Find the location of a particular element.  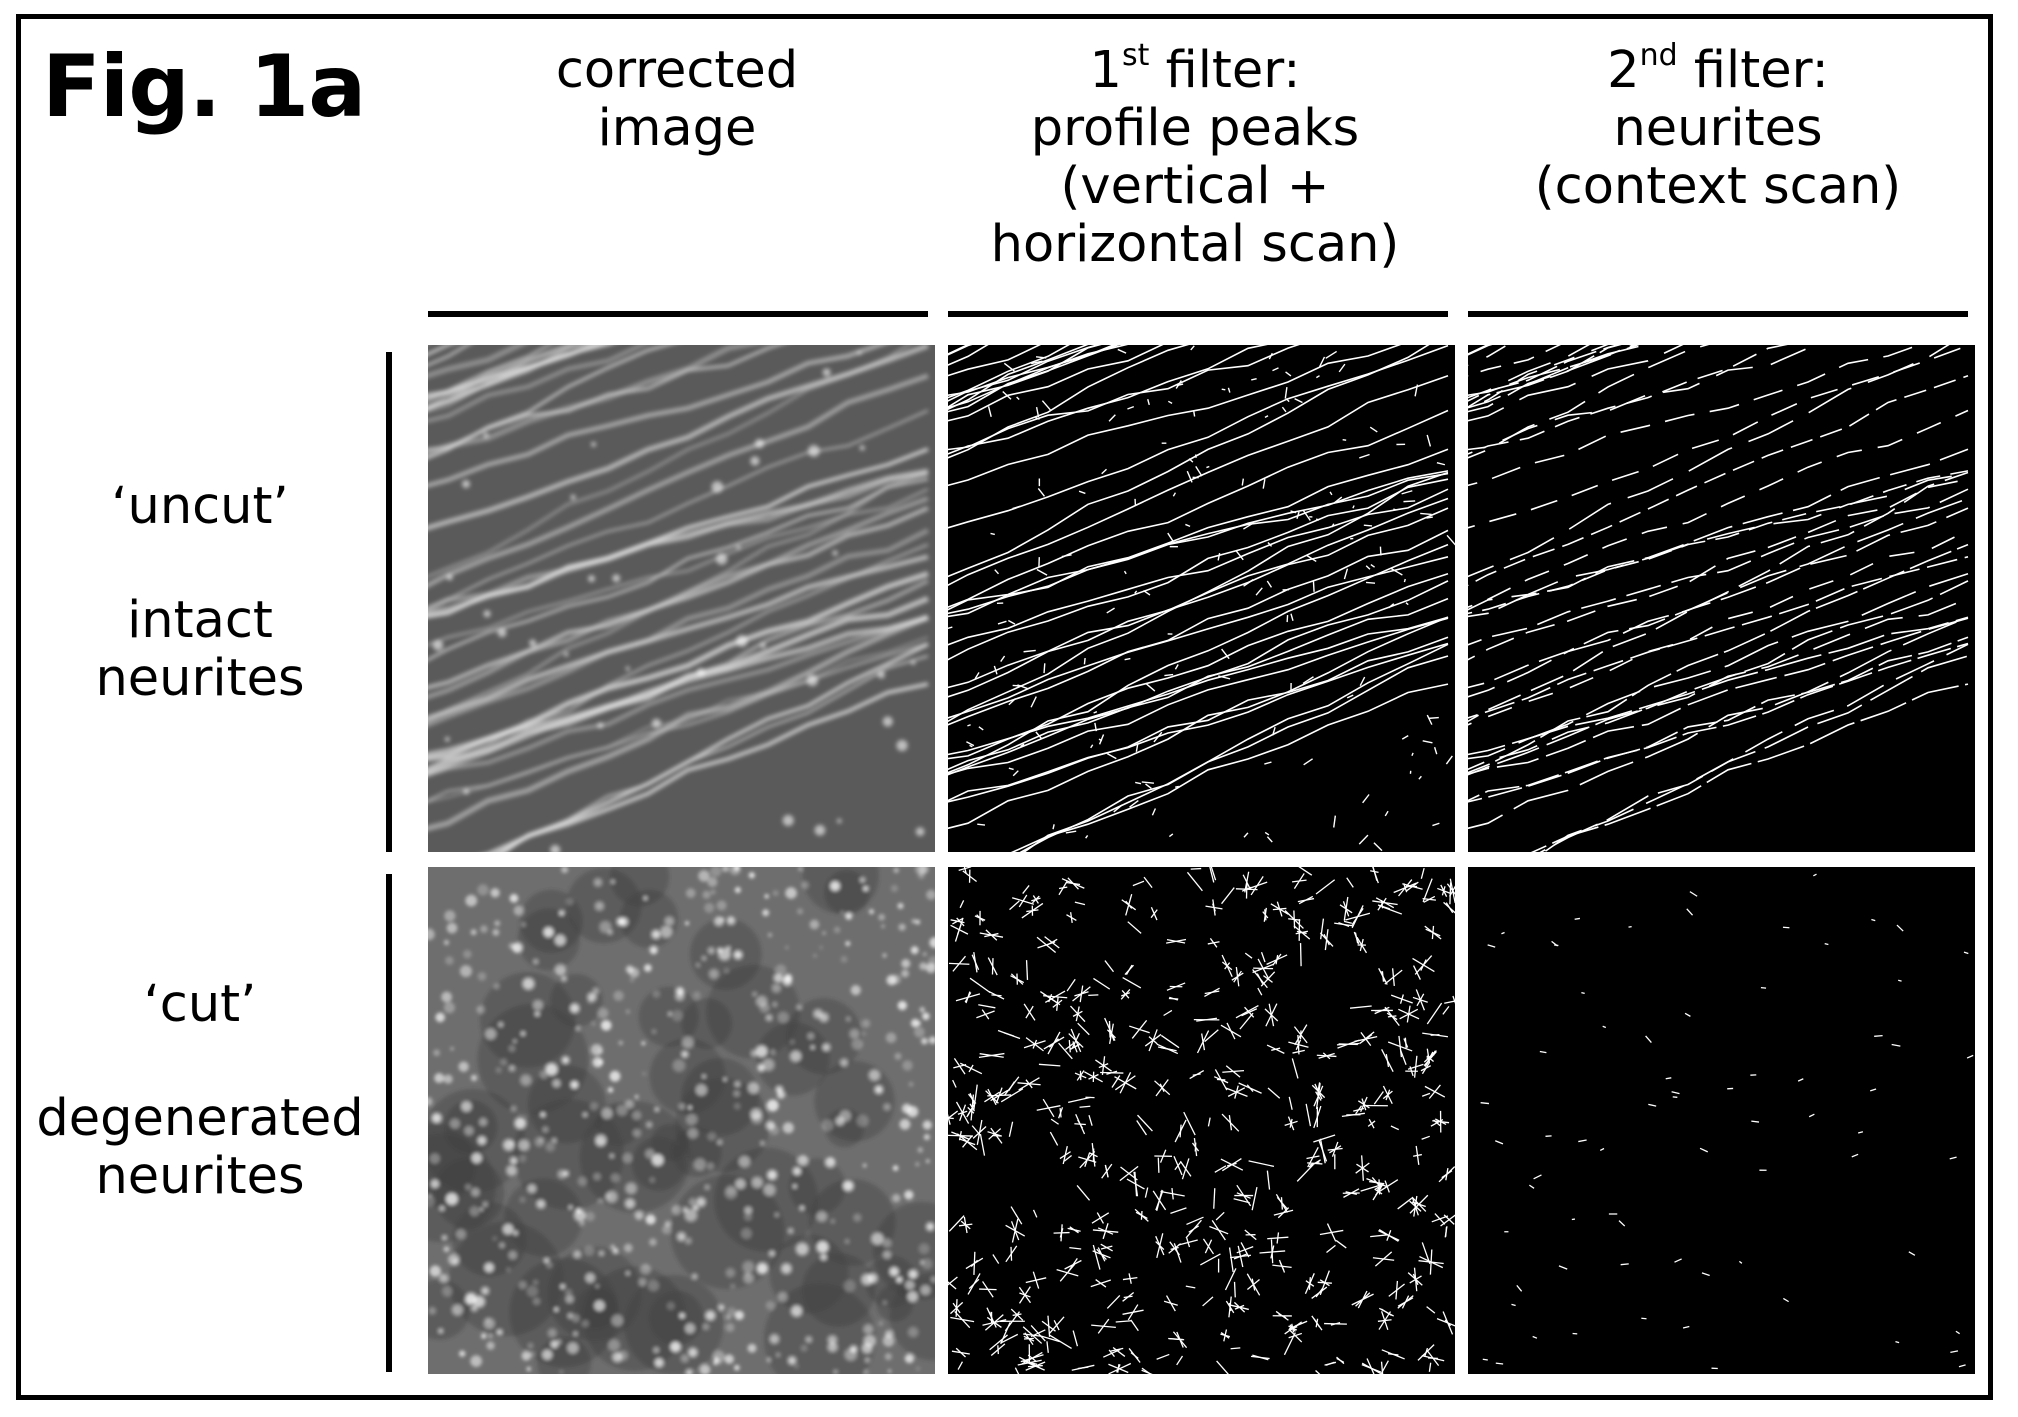

column-header-filter2: 2nd filter: neurites (context scan) is located at coordinates (1718, 128).